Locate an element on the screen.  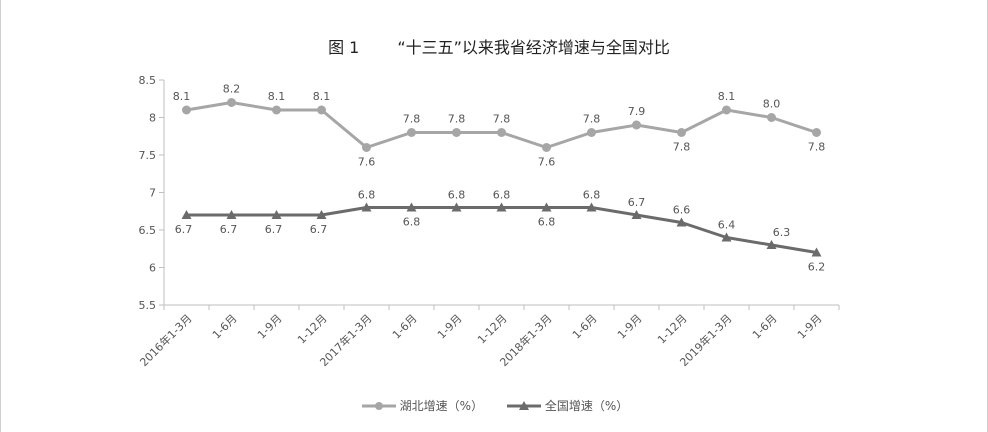
legend: 湖北增速（%） 全国增速（%） is located at coordinates (494, 406).